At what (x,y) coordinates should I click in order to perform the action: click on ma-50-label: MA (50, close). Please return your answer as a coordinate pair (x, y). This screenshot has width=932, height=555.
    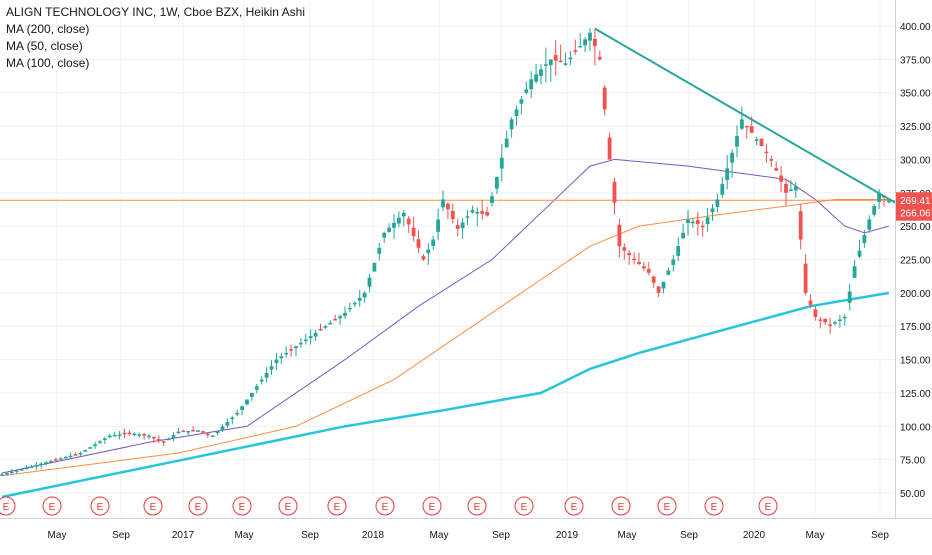
    Looking at the image, I should click on (44, 46).